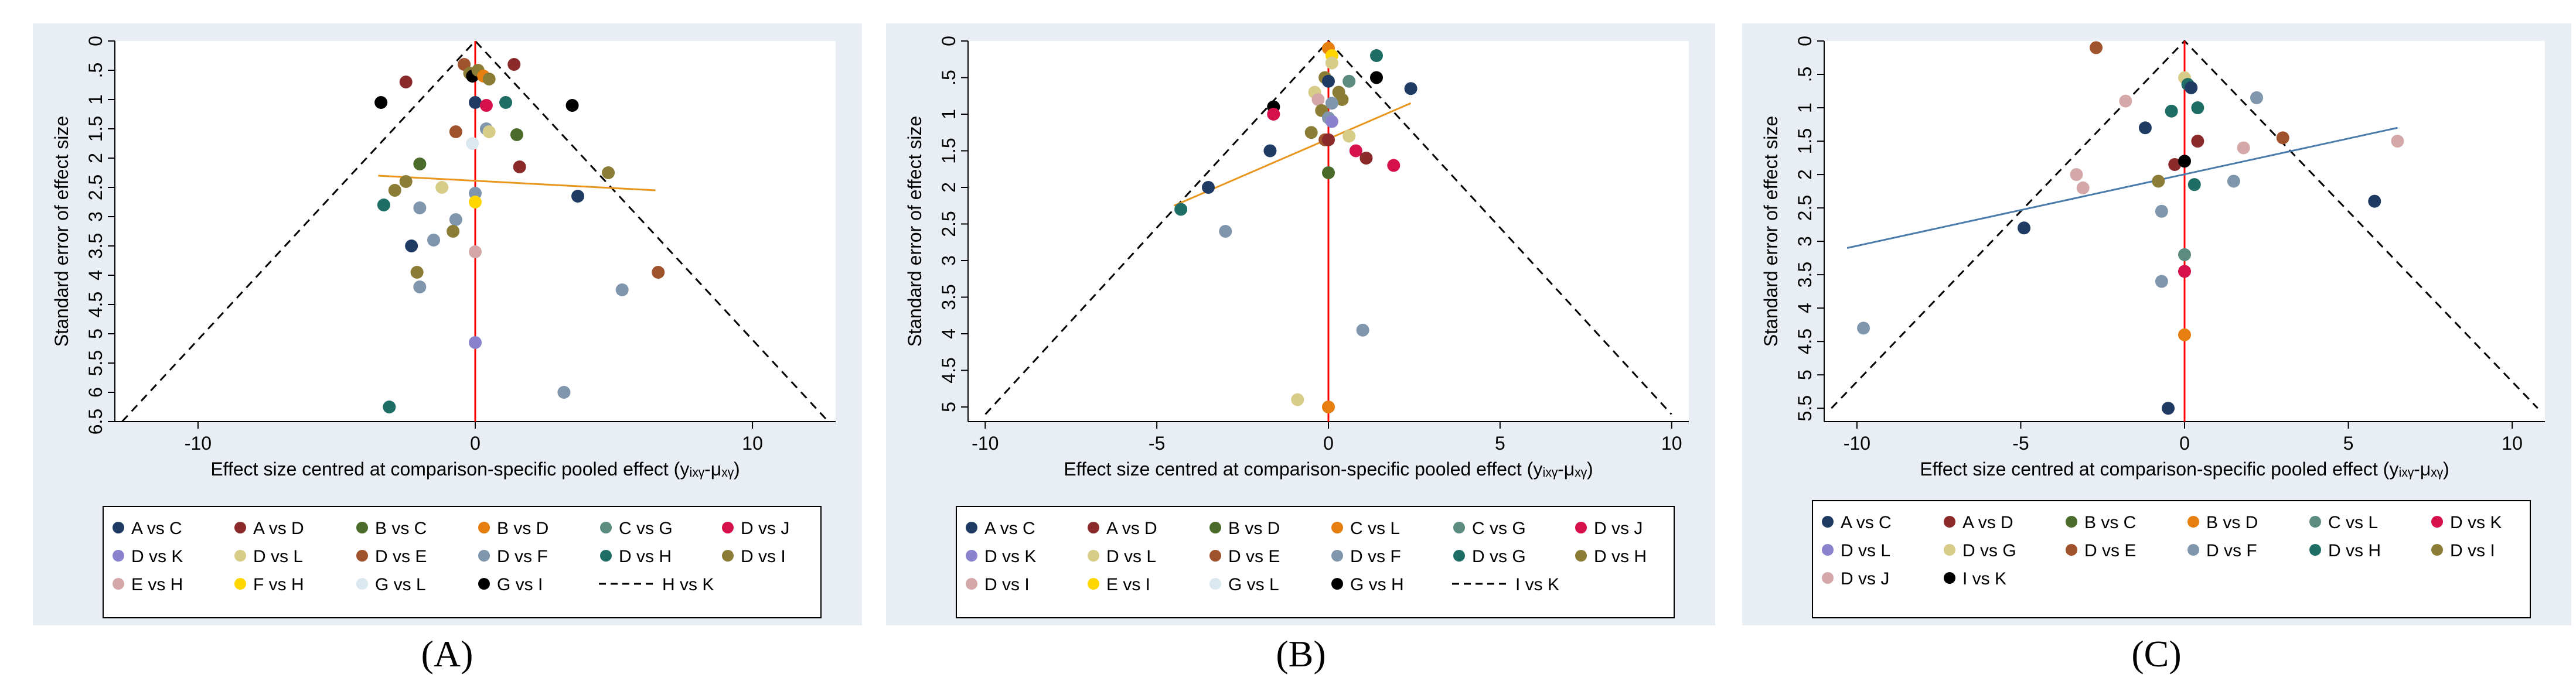 This screenshot has height=698, width=2576. What do you see at coordinates (1770, 231) in the screenshot?
I see `y-axis-label: Standard error of effect size` at bounding box center [1770, 231].